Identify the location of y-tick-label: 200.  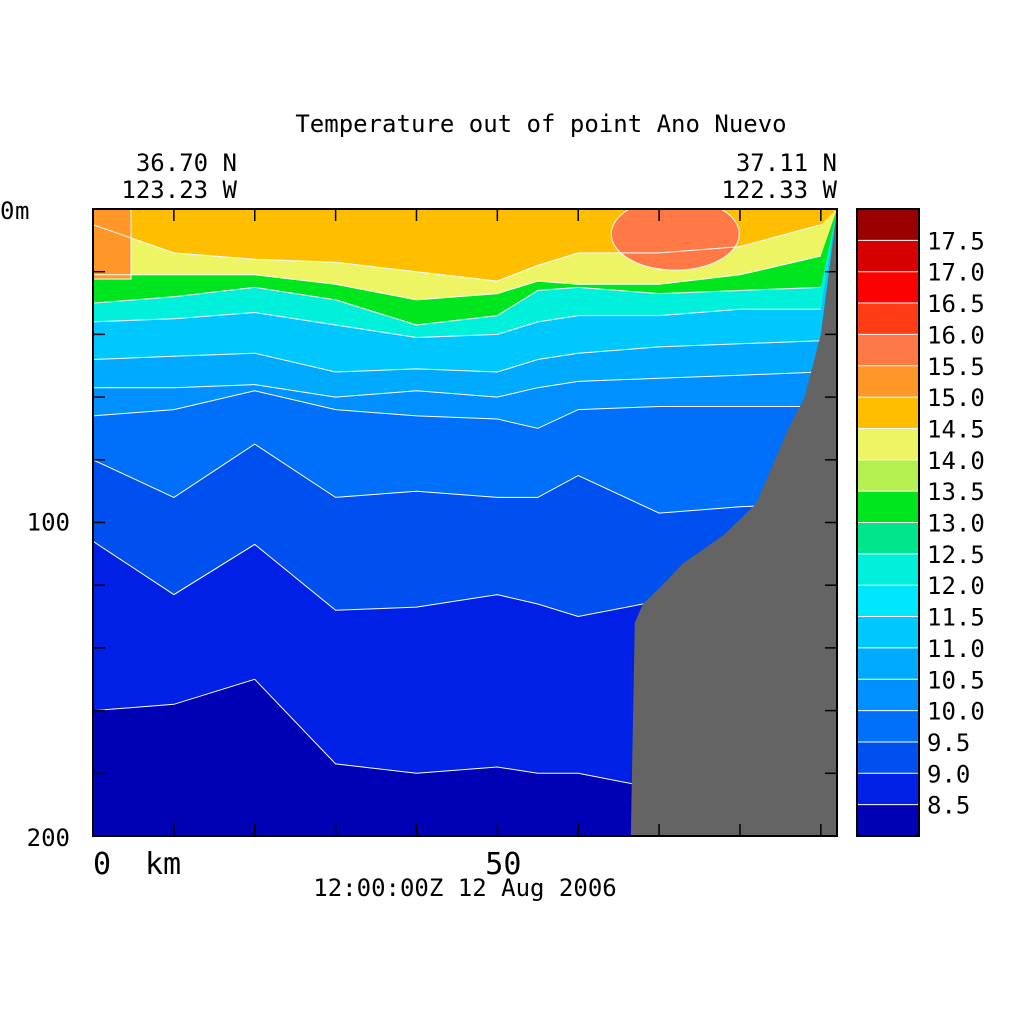
(48, 838).